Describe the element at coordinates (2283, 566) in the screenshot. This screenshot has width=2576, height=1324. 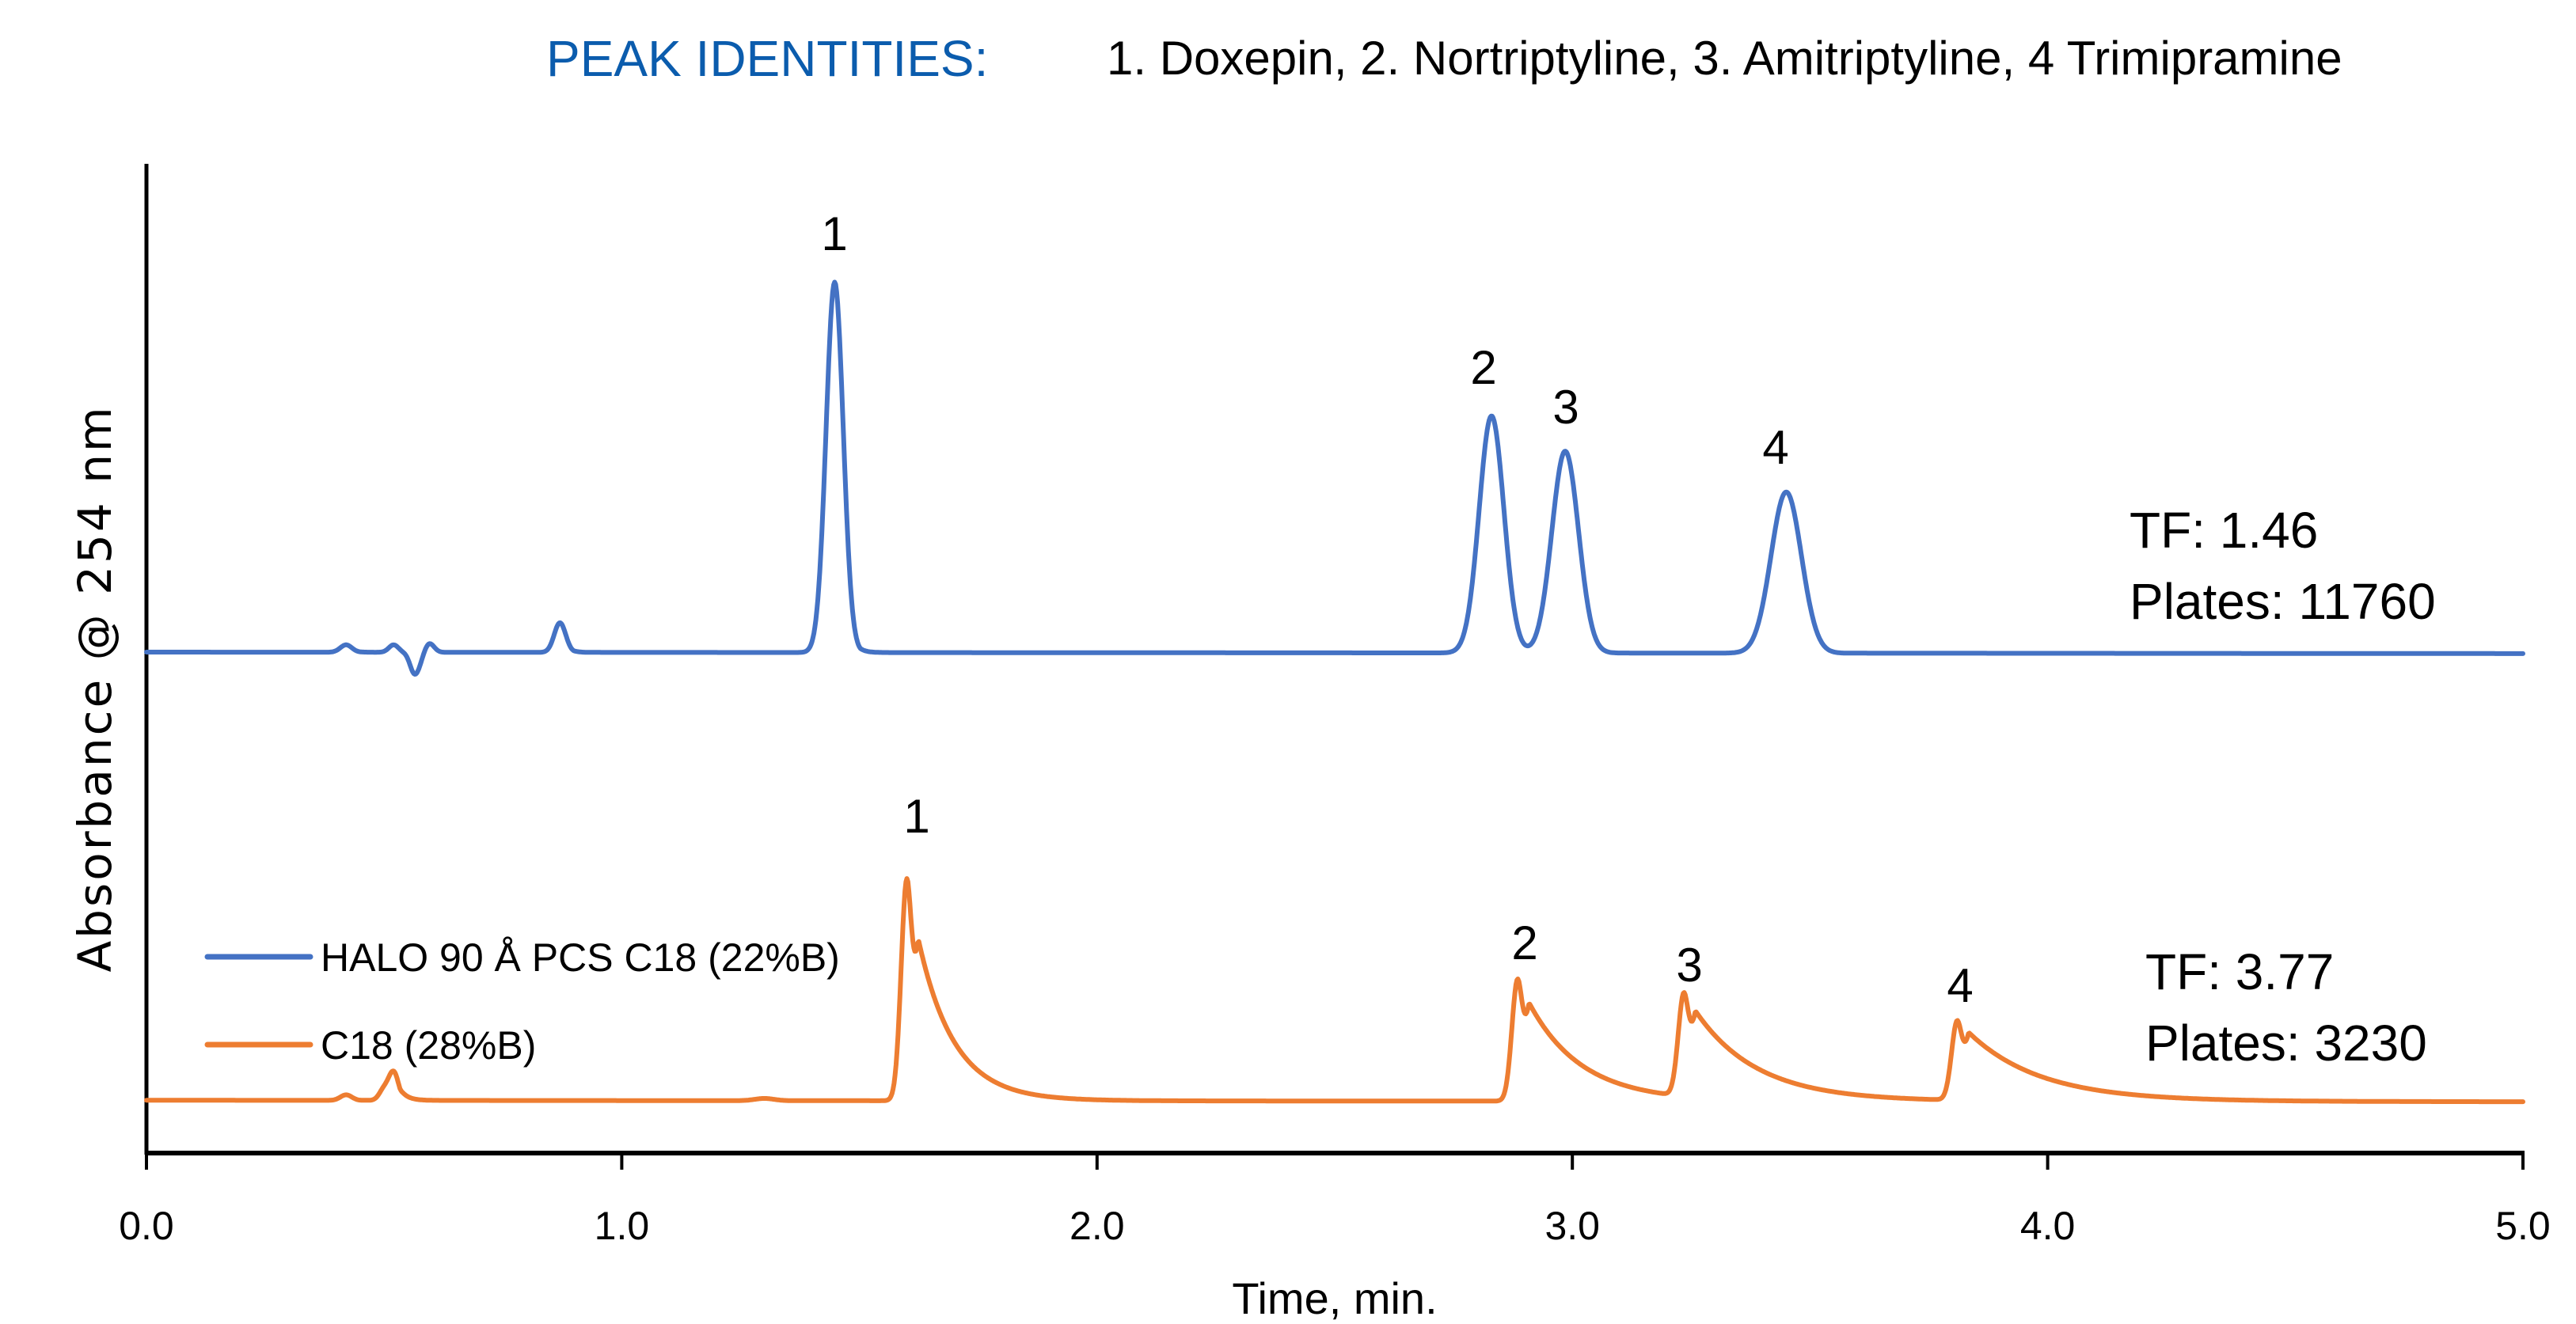
I see `stats-blue: TF: 1.46 Plates: 11760` at that location.